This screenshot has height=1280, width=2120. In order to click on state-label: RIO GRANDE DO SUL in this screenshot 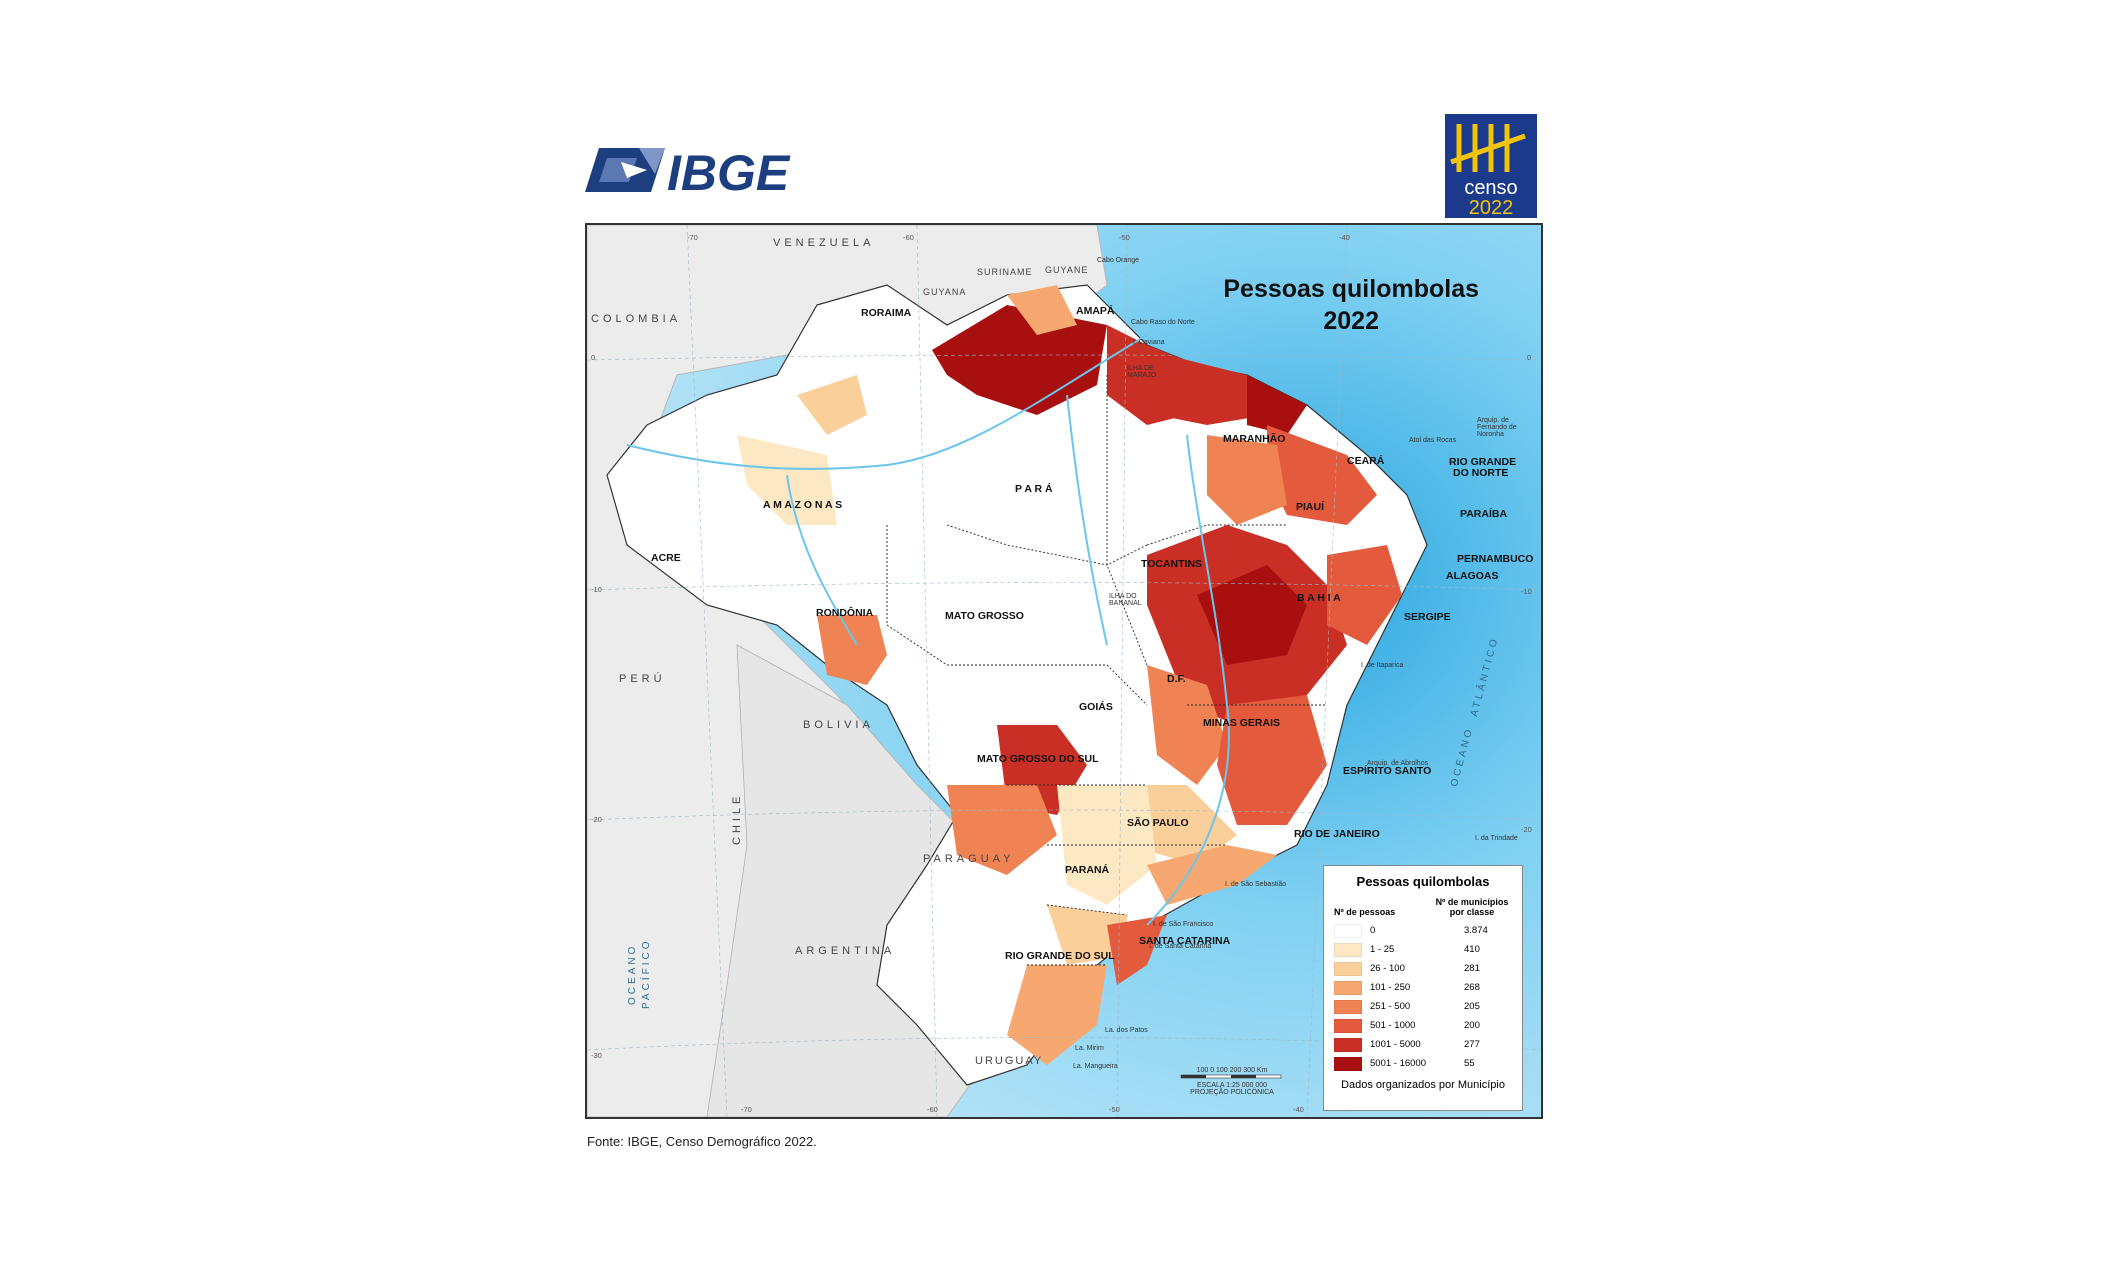, I will do `click(1060, 956)`.